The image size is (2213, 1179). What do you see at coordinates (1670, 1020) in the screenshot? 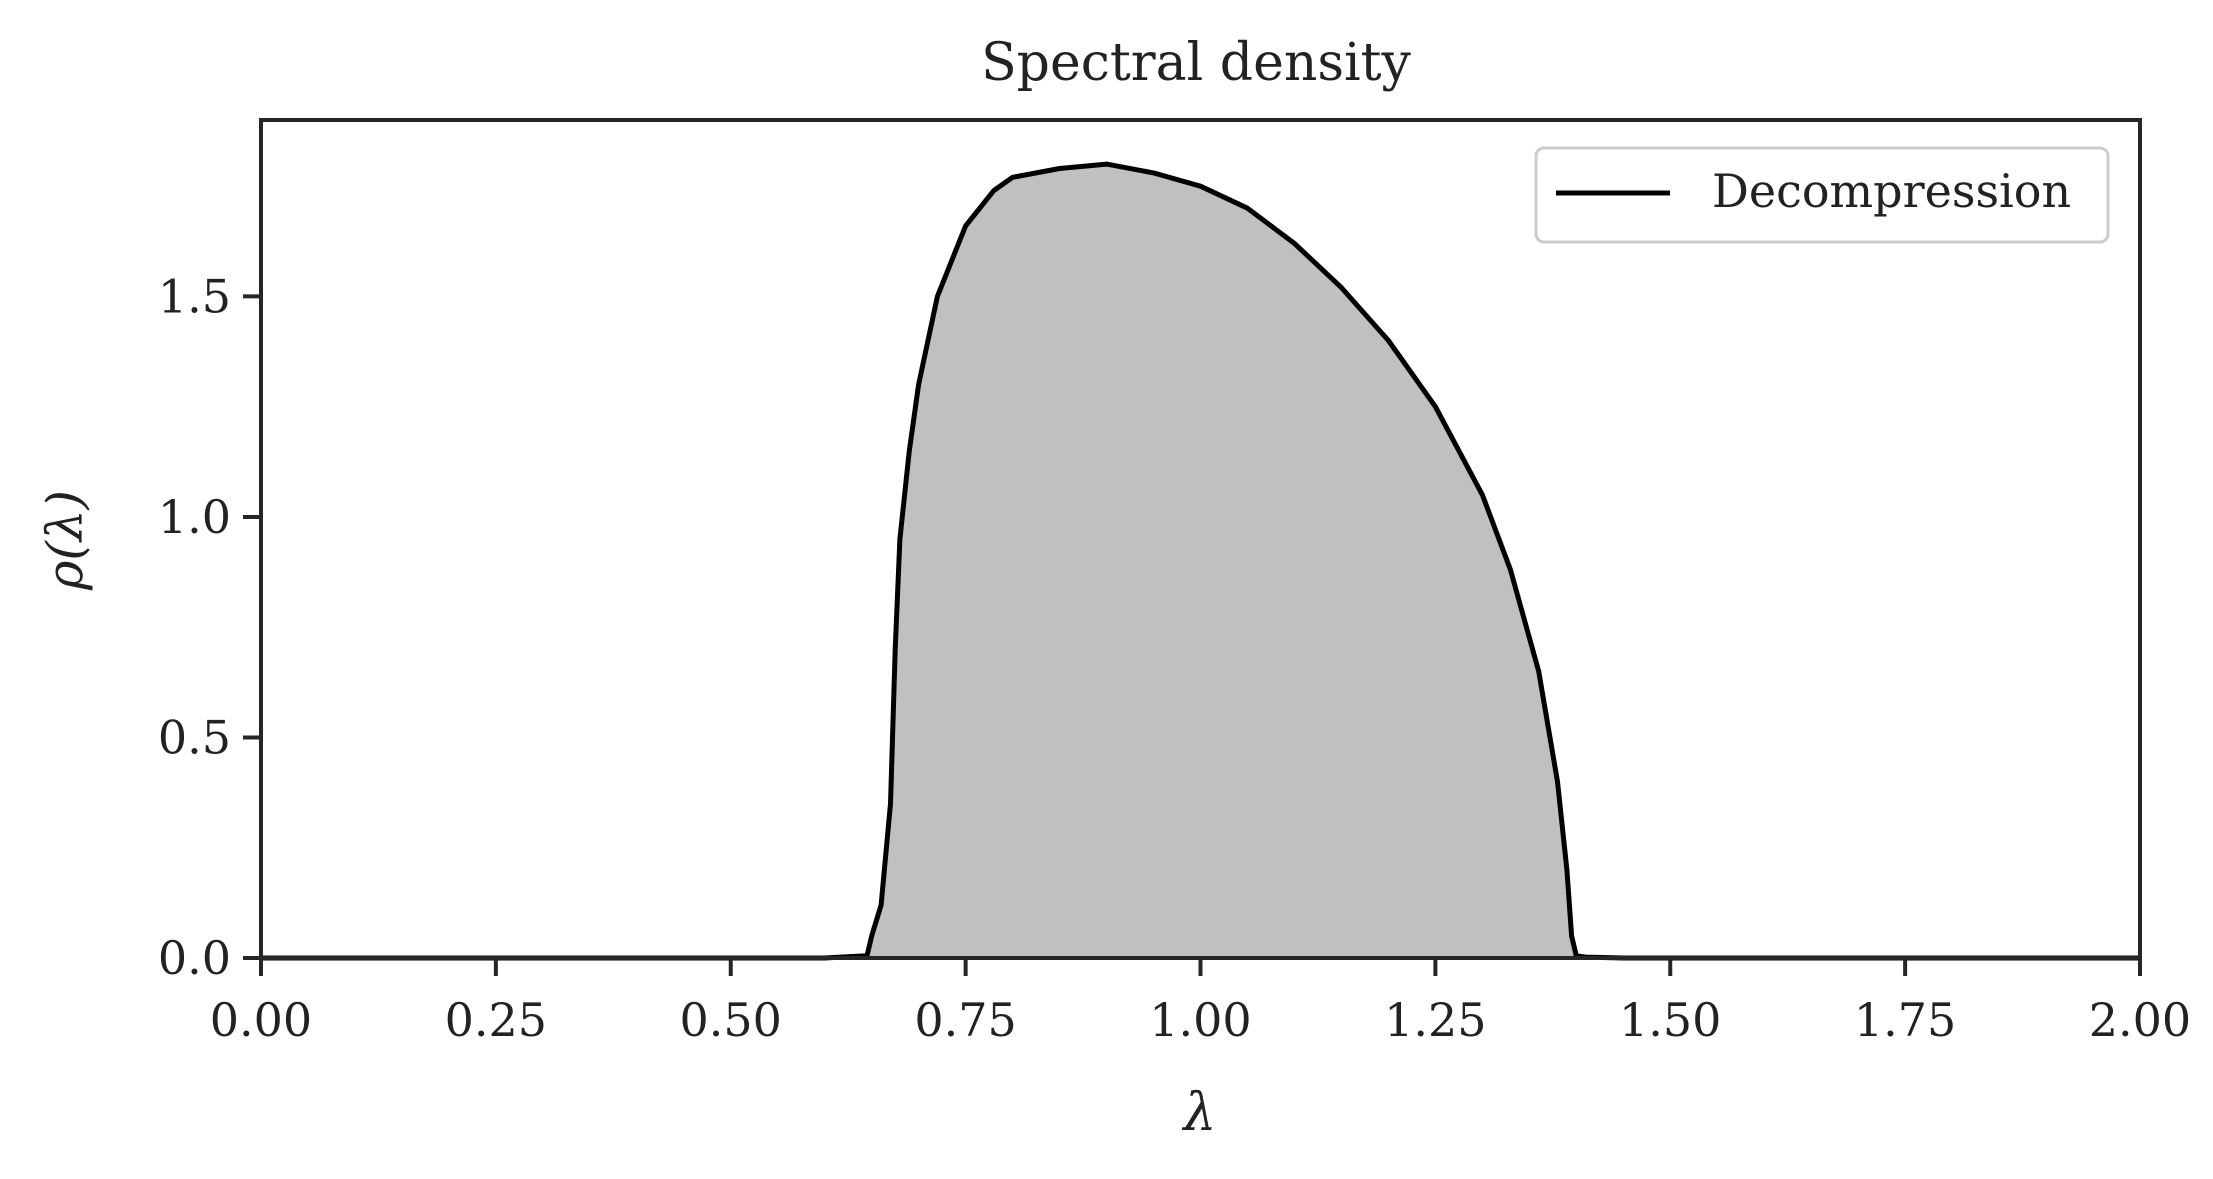
I see `x-tick-label: 1.50` at bounding box center [1670, 1020].